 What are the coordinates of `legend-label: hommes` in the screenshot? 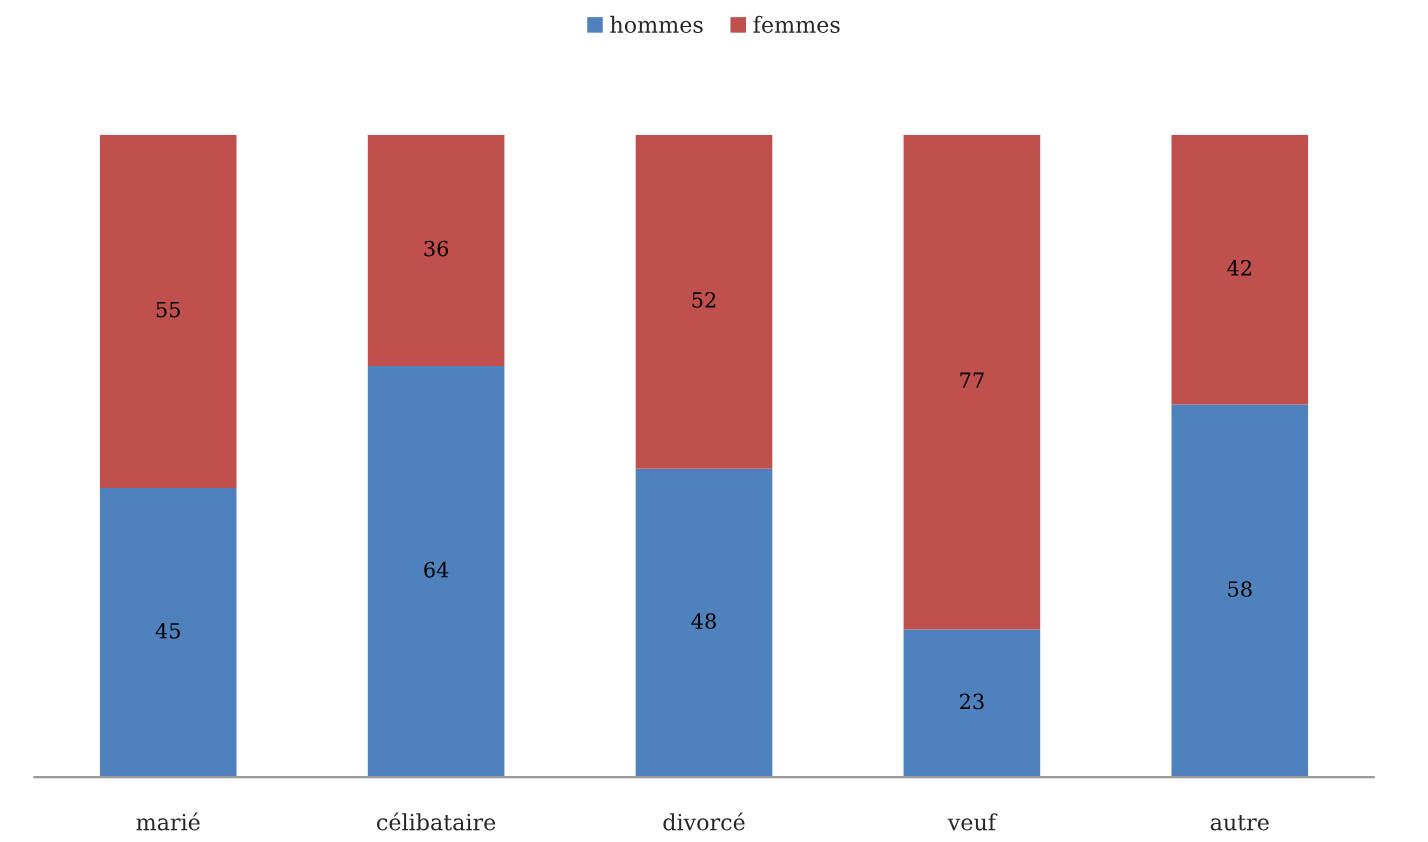 It's located at (656, 24).